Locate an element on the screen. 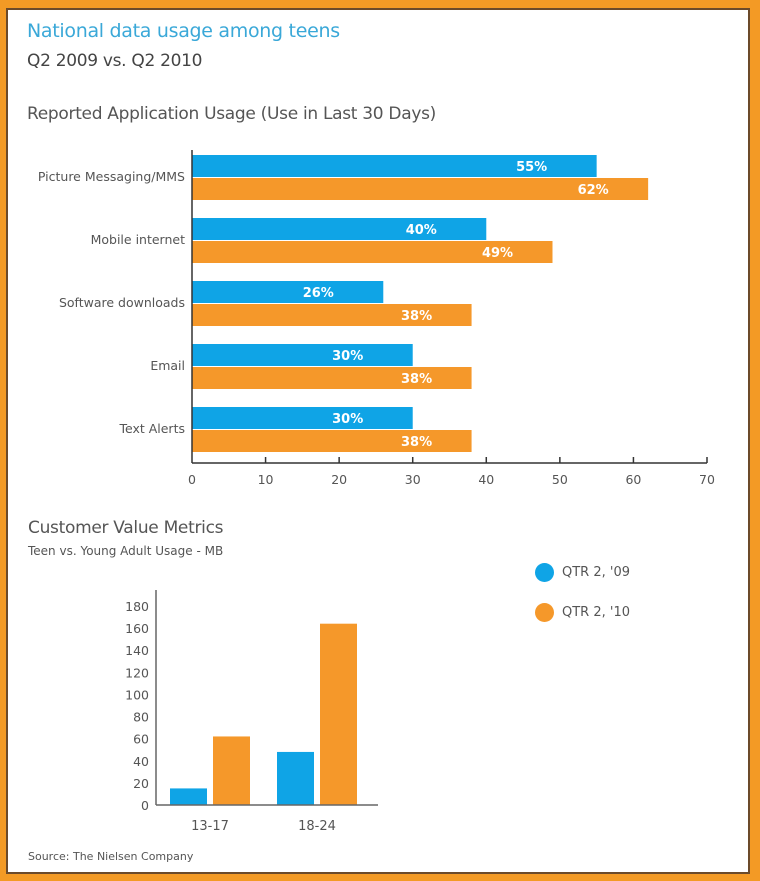  bar-value-label: 55% is located at coordinates (531, 167).